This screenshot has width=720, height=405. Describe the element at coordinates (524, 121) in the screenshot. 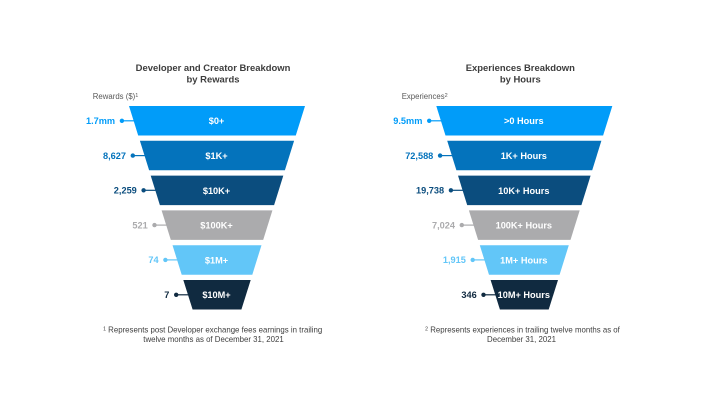

I see `svg-text: >0 Hours` at that location.